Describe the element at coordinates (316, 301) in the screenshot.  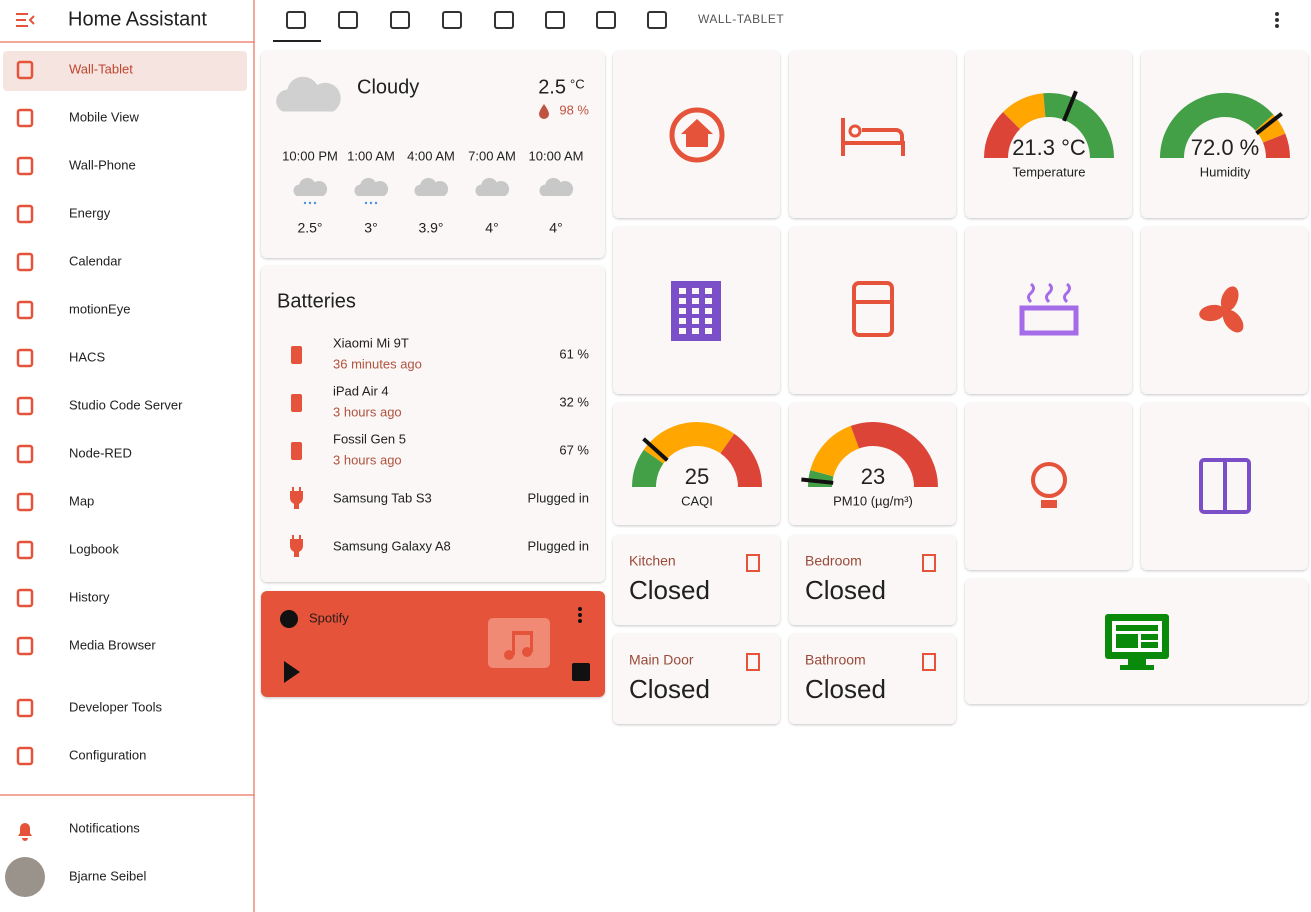
I see `batteries-title: Batteries` at that location.